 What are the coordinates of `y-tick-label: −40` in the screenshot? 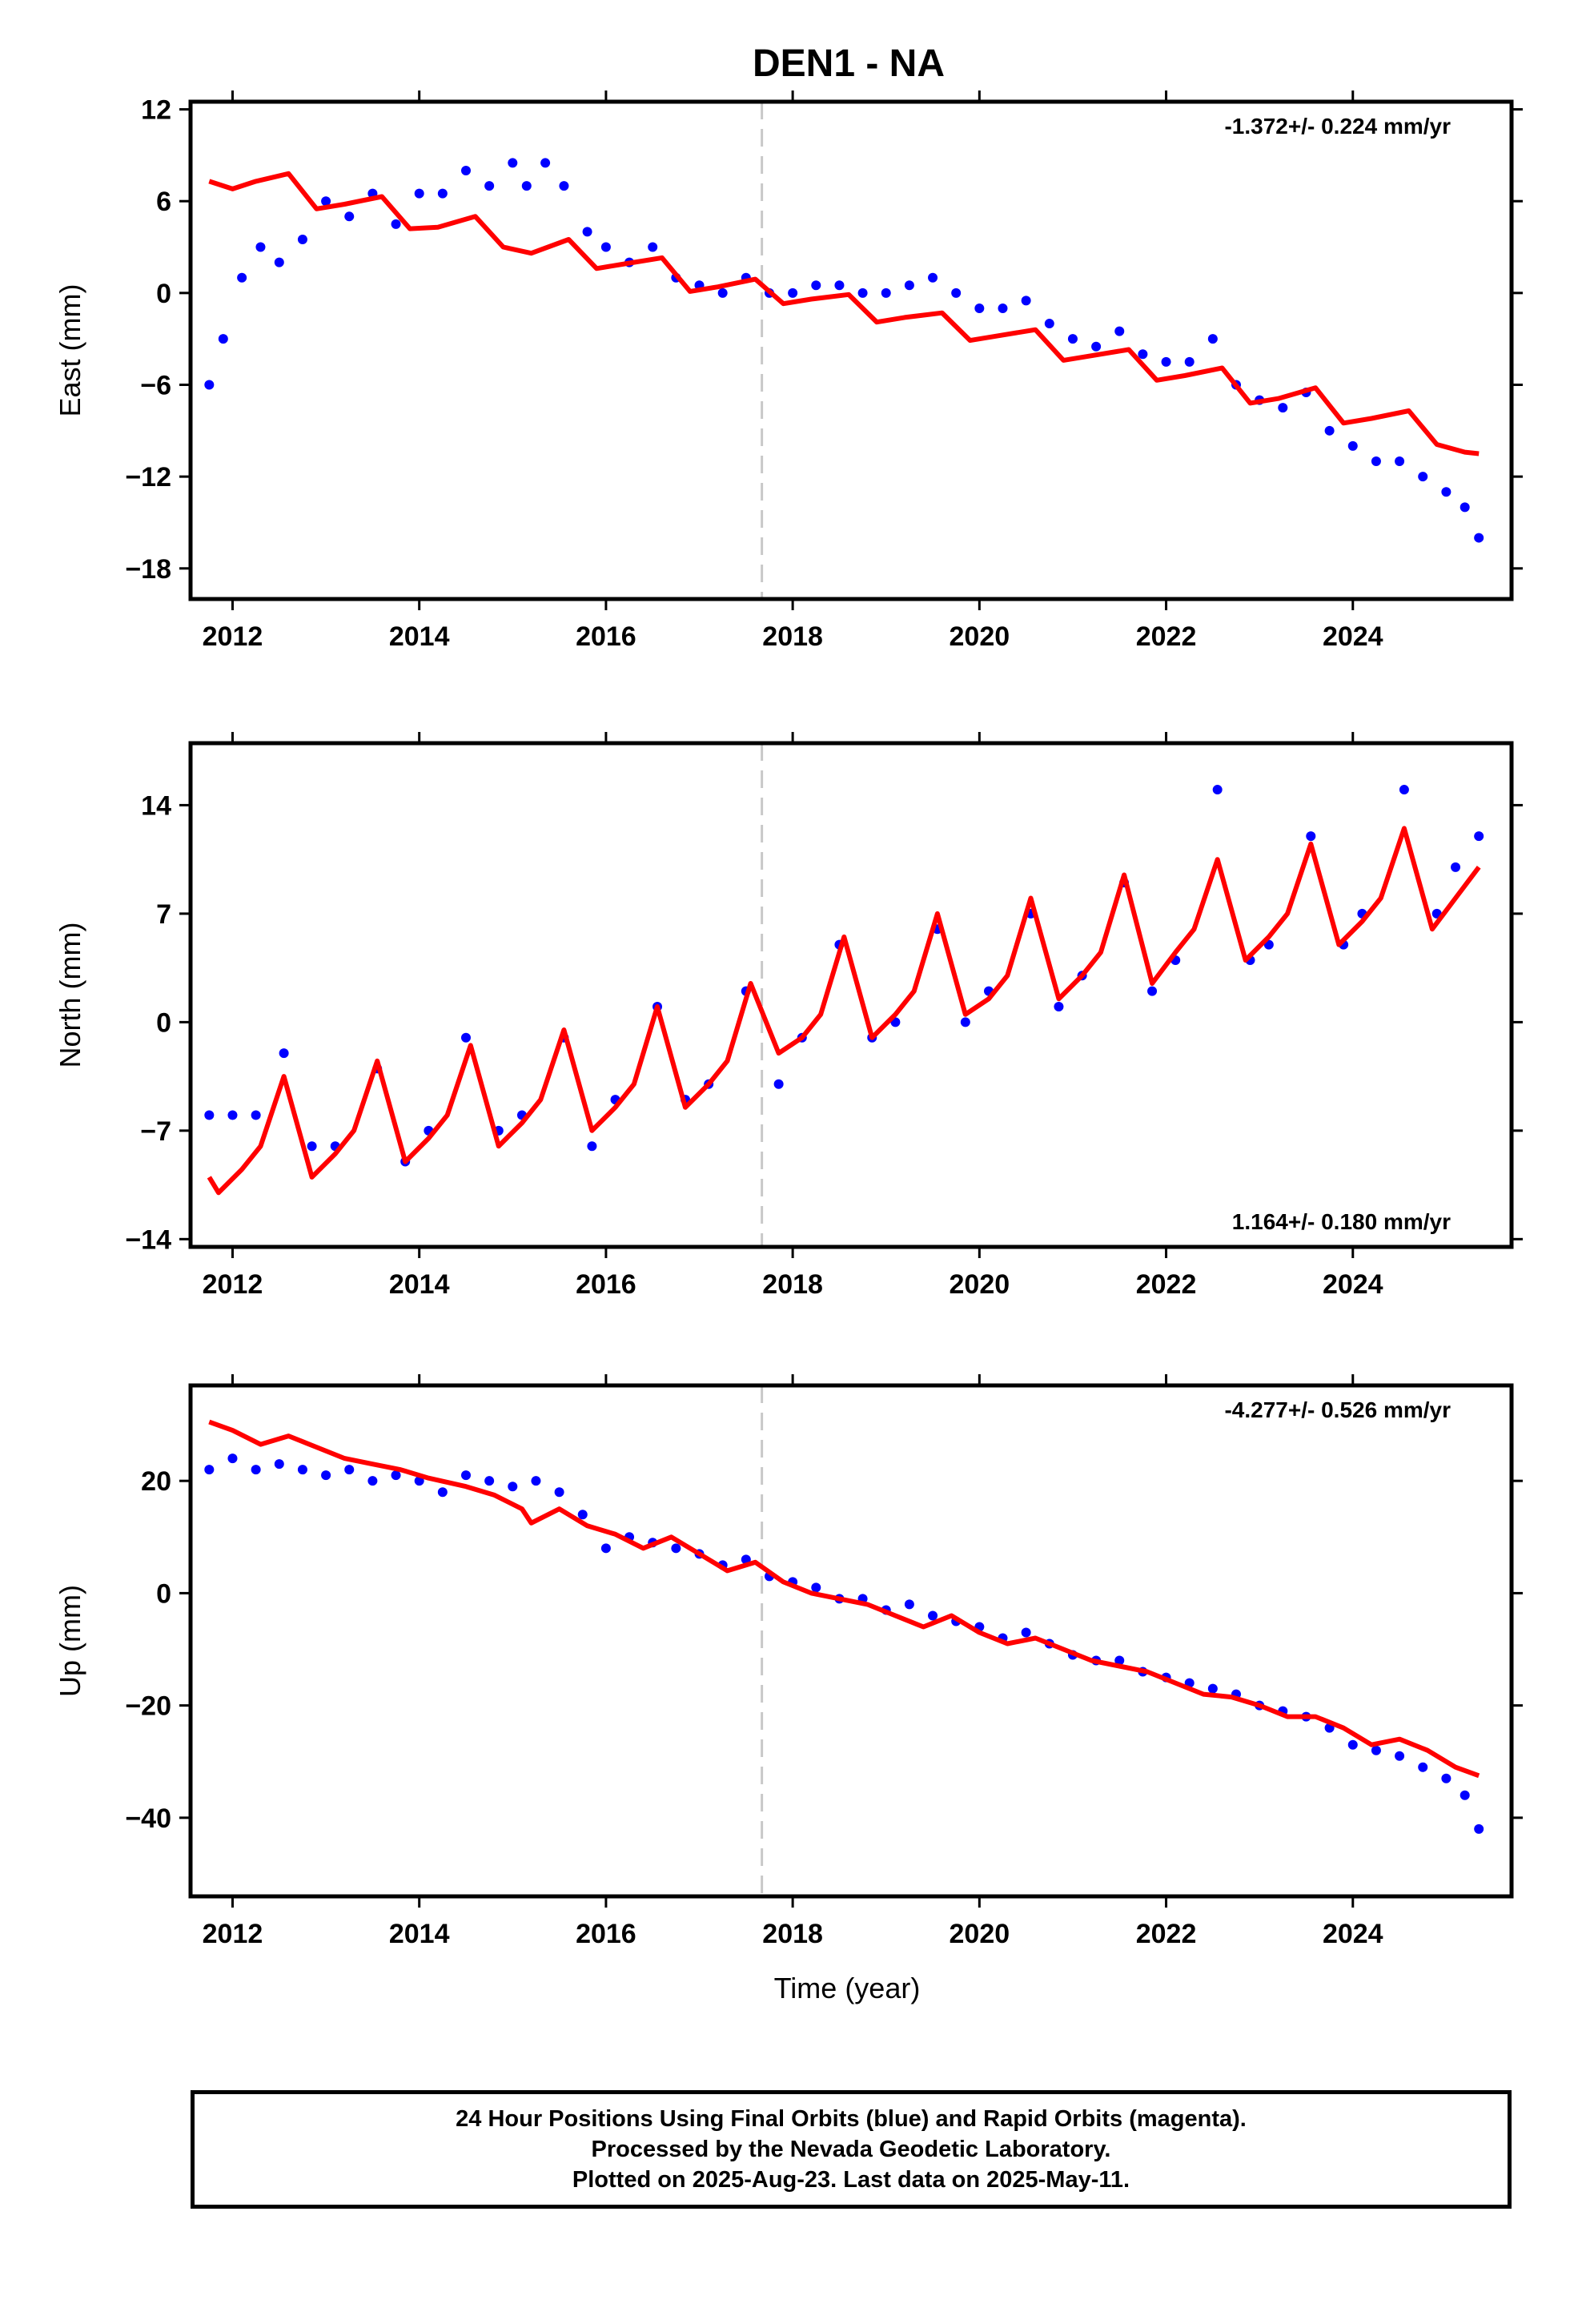 It's located at (148, 1819).